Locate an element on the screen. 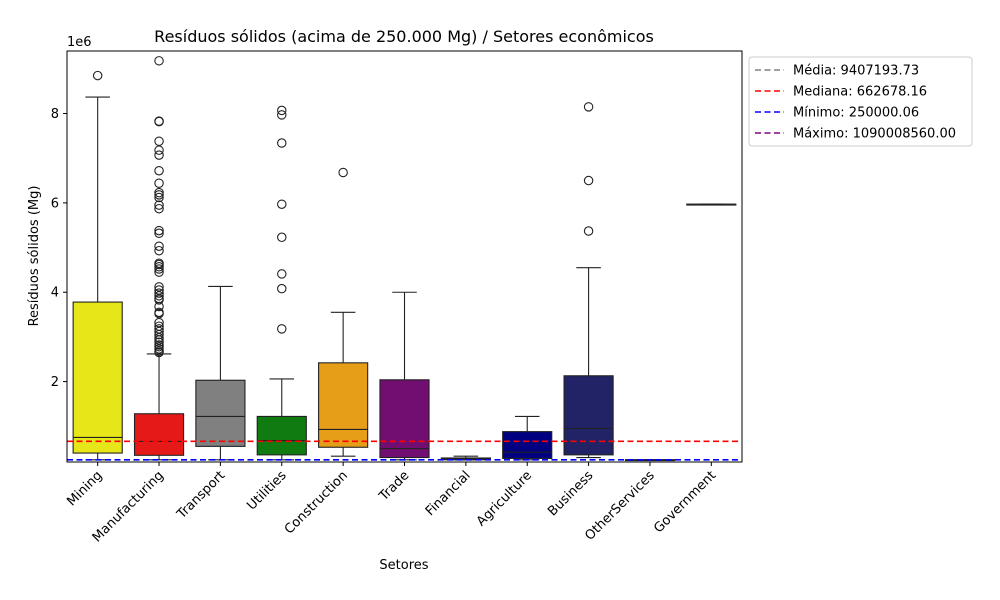 The height and width of the screenshot is (600, 1000). x-tick-label: Mining is located at coordinates (84, 488).